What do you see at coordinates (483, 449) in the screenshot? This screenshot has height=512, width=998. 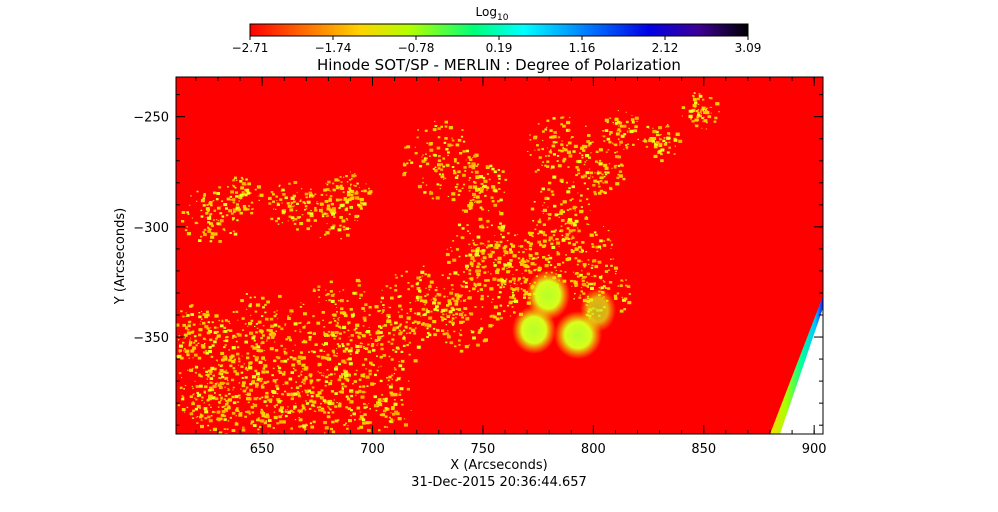 I see `x-tick-label: 750` at bounding box center [483, 449].